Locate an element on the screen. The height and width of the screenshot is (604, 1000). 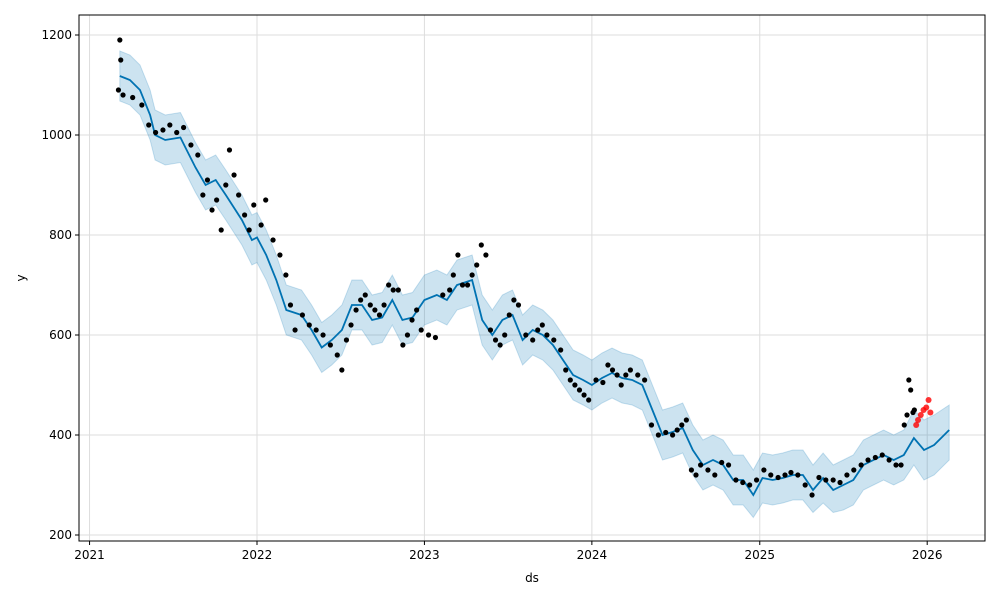
y-tick-label: 1000 is located at coordinates (56, 135).